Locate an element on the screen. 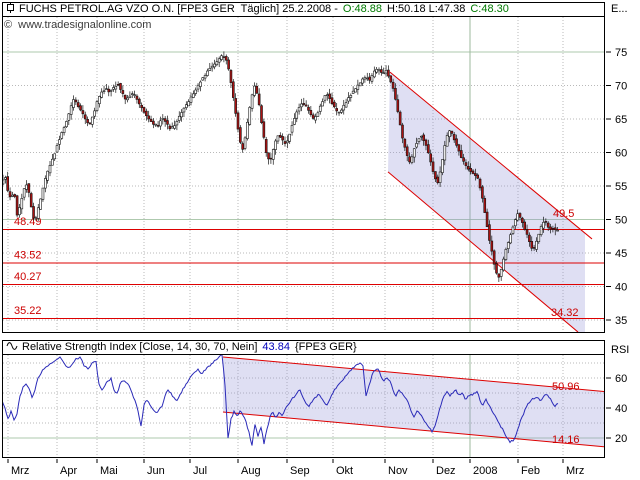 The image size is (640, 480). rsi-title-suffix: {FPE3 GER} is located at coordinates (325, 347).